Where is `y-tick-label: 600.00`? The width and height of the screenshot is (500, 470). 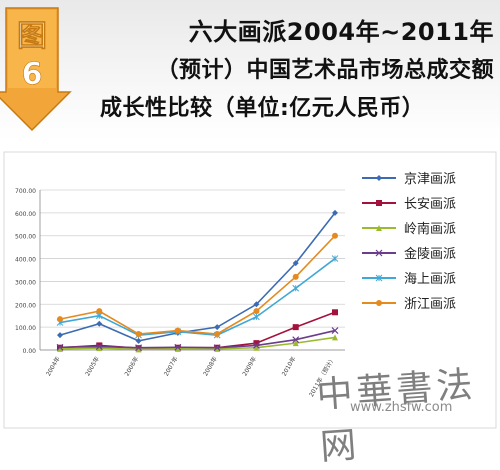 y-tick-label: 600.00 is located at coordinates (25, 214).